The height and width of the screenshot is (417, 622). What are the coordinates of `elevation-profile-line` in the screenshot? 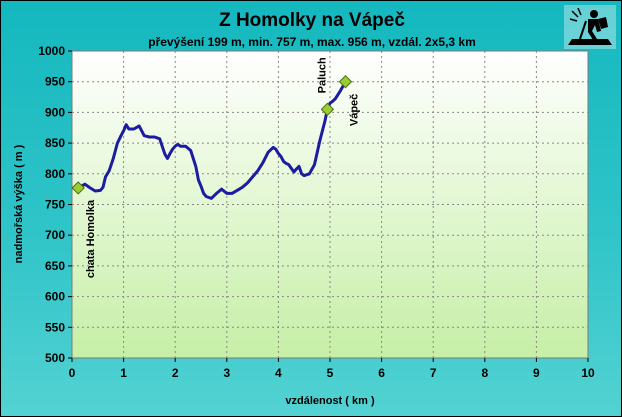 It's located at (211, 140).